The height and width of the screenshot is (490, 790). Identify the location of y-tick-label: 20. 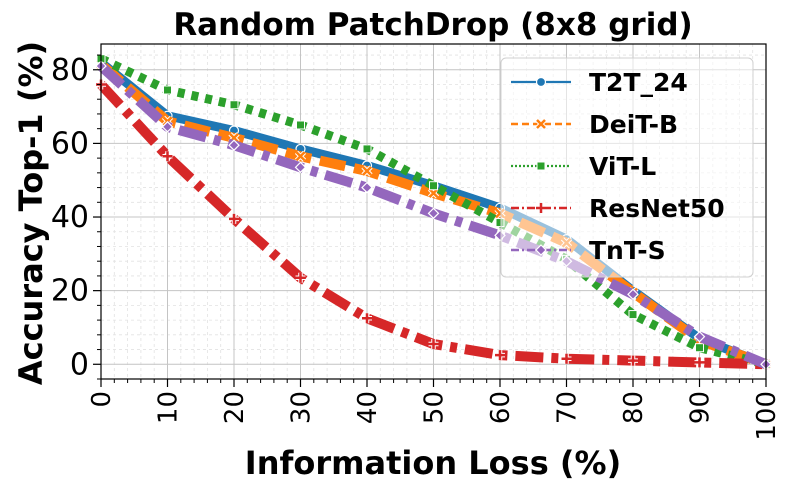
(70, 291).